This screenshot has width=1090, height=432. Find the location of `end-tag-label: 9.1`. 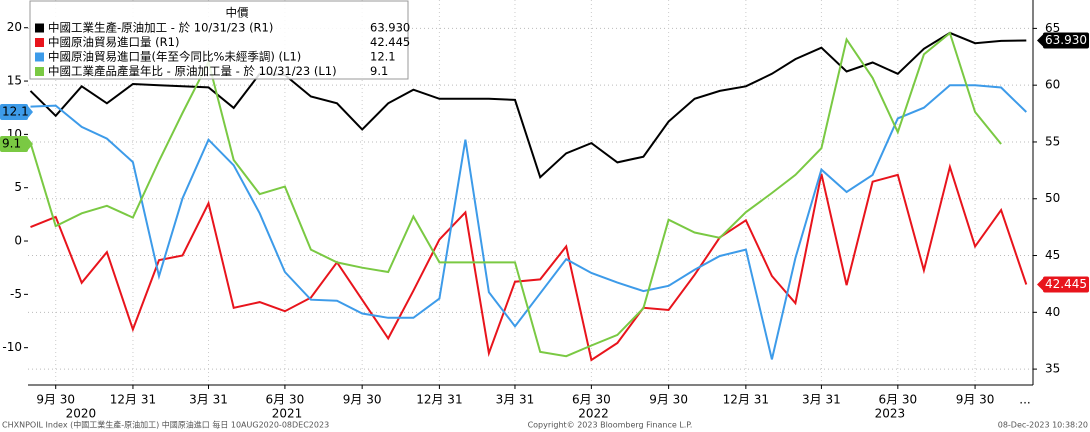

end-tag-label: 9.1 is located at coordinates (11, 143).